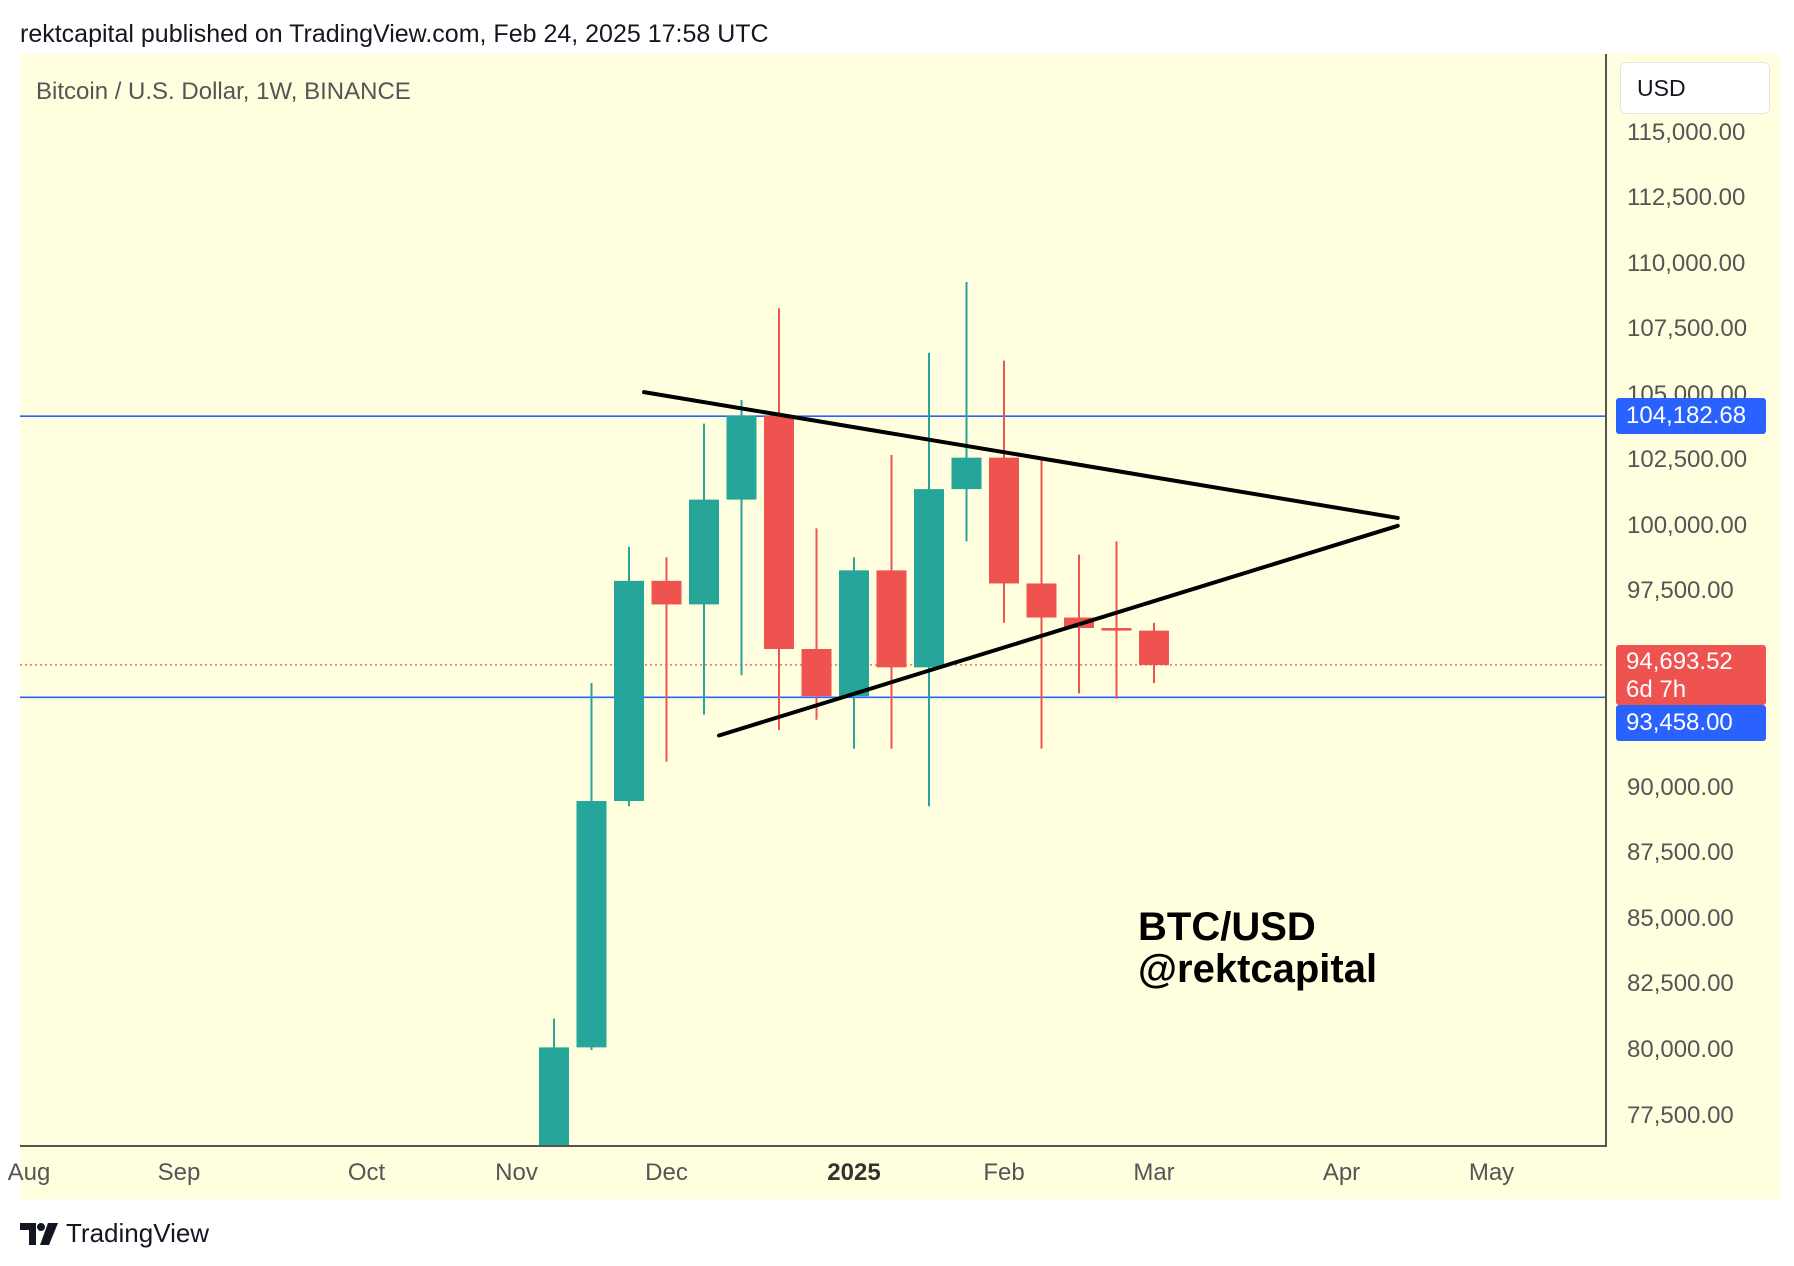 The height and width of the screenshot is (1266, 1794). I want to click on tradingview-logo: TradingView, so click(114, 1233).